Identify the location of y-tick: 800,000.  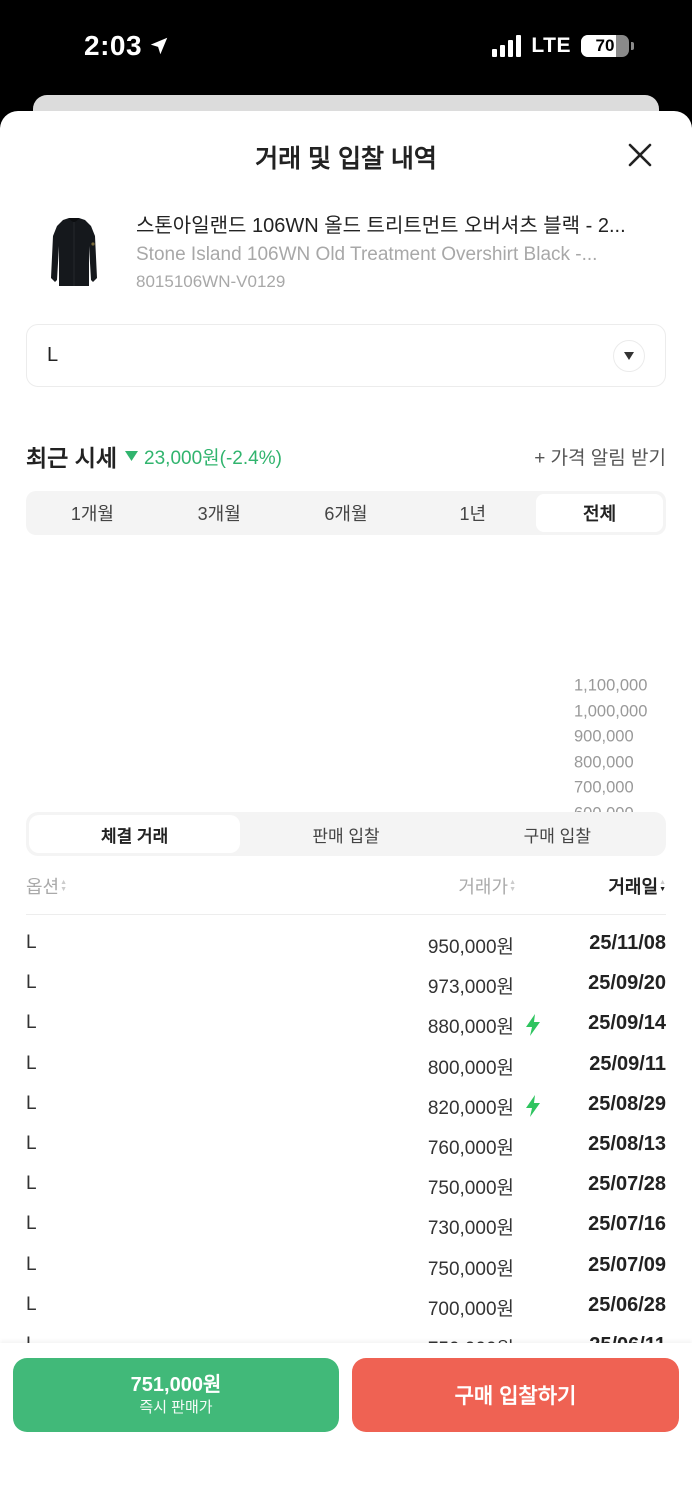
(604, 762).